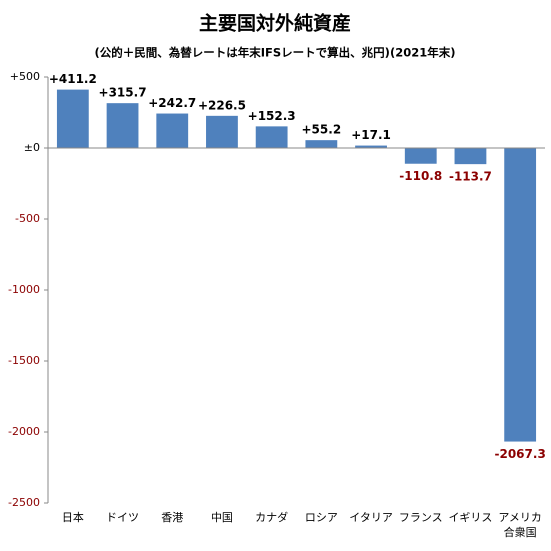  Describe the element at coordinates (275, 53) in the screenshot. I see `chart-subtitle: (公的＋民間、為替レートは年末IFSレートで算出、兆円)(2021年末)` at that location.